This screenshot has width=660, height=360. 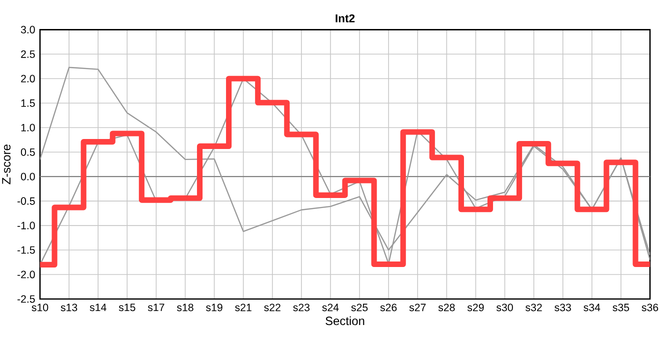 I want to click on y-tick-label: 1.5, so click(x=28, y=103).